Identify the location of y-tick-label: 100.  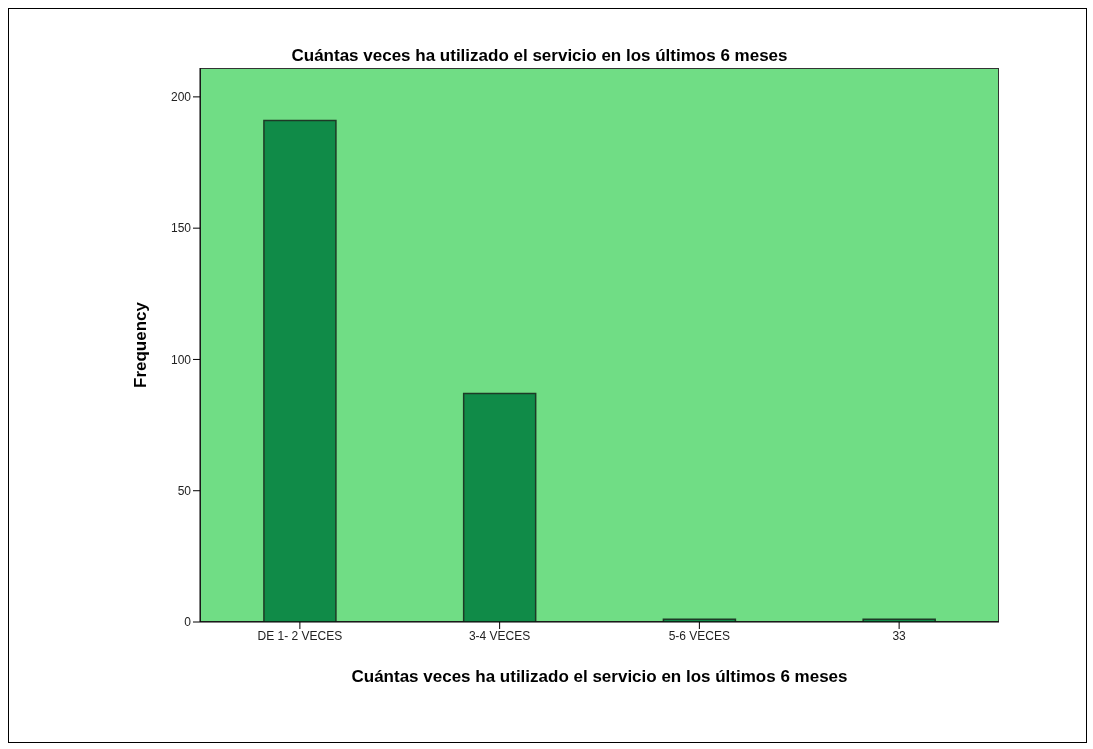
(181, 359).